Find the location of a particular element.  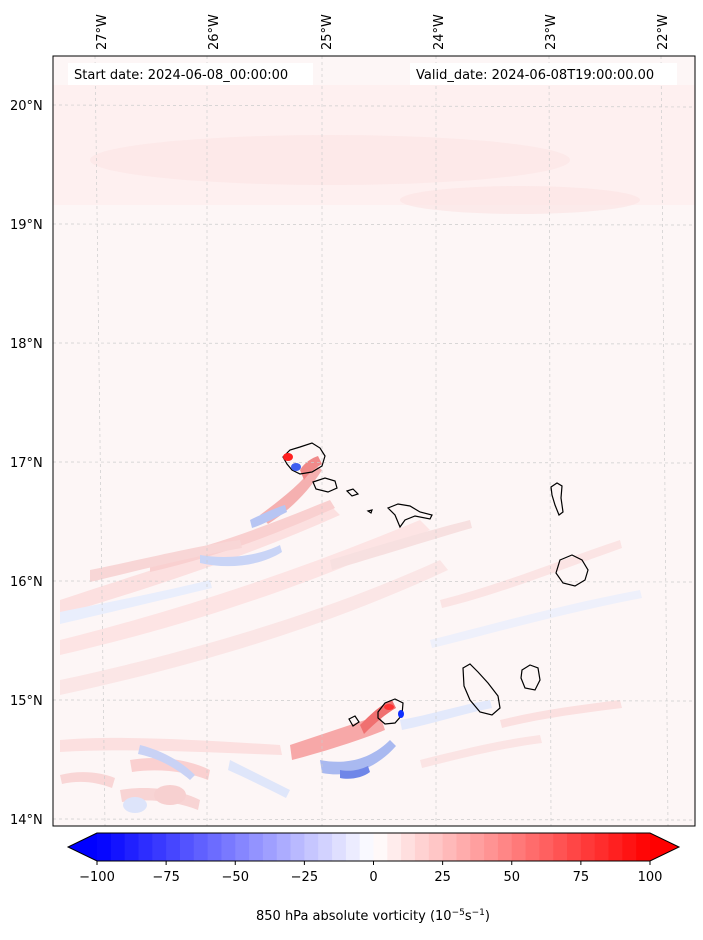

colorbar-tick-label: 0 is located at coordinates (373, 877).